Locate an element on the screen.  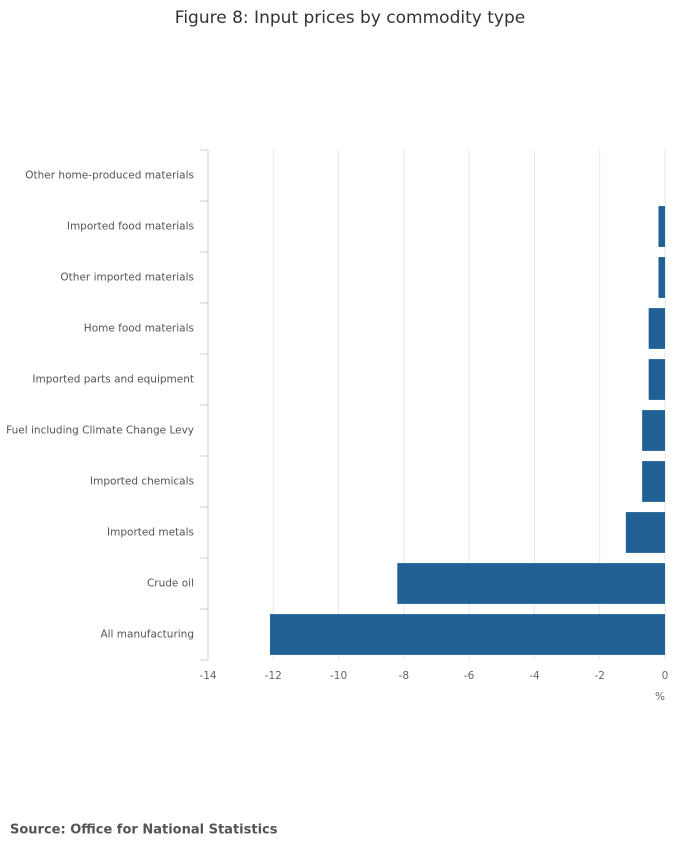
x-tick-label: -4 is located at coordinates (534, 676).